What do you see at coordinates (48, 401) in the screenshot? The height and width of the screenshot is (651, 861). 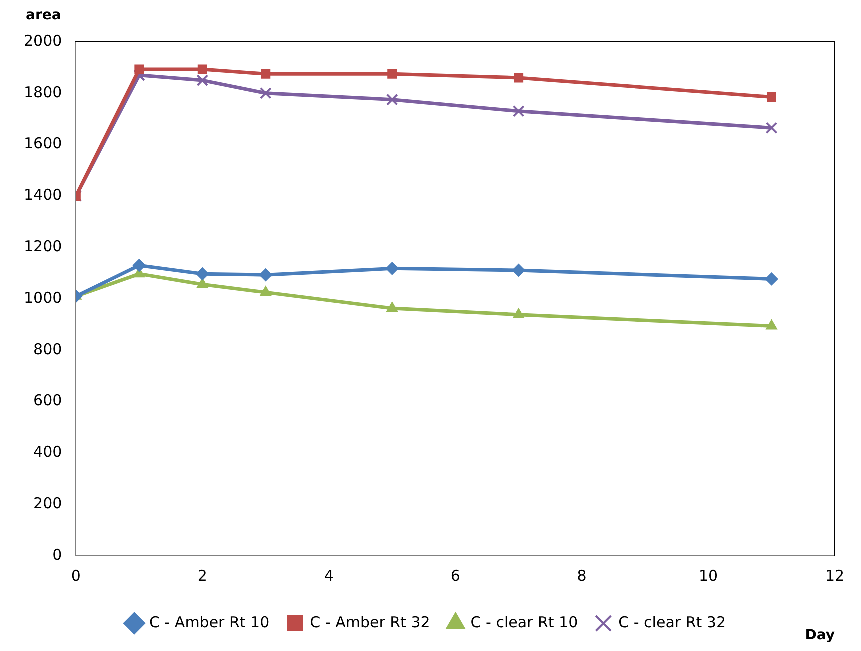 I see `y-tick-label: 600` at bounding box center [48, 401].